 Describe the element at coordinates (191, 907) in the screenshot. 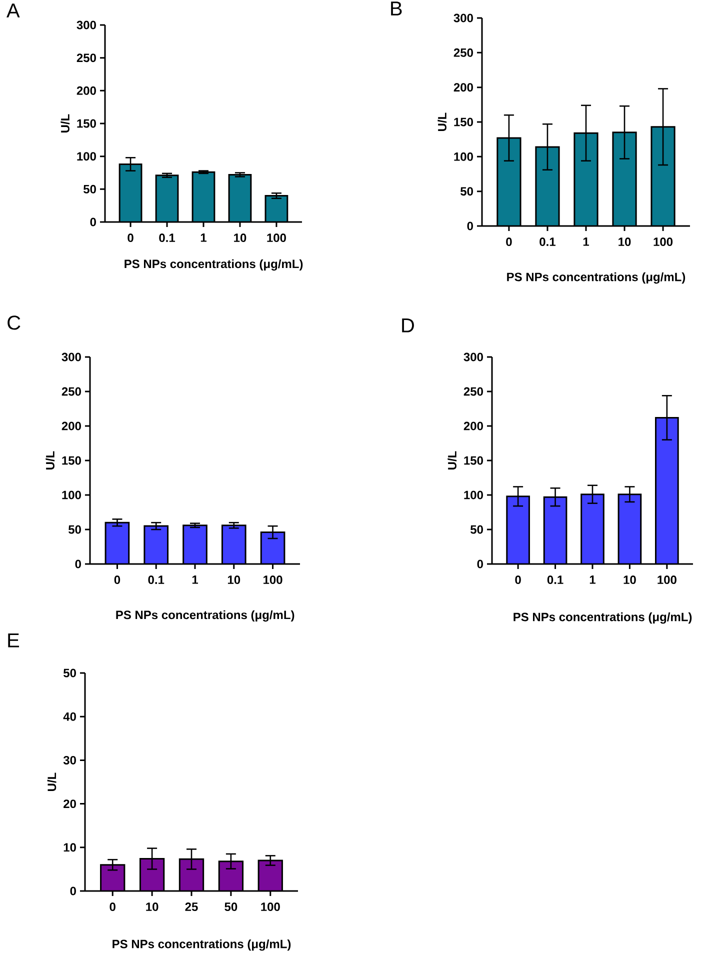

I see `x-tick-label: 25` at that location.